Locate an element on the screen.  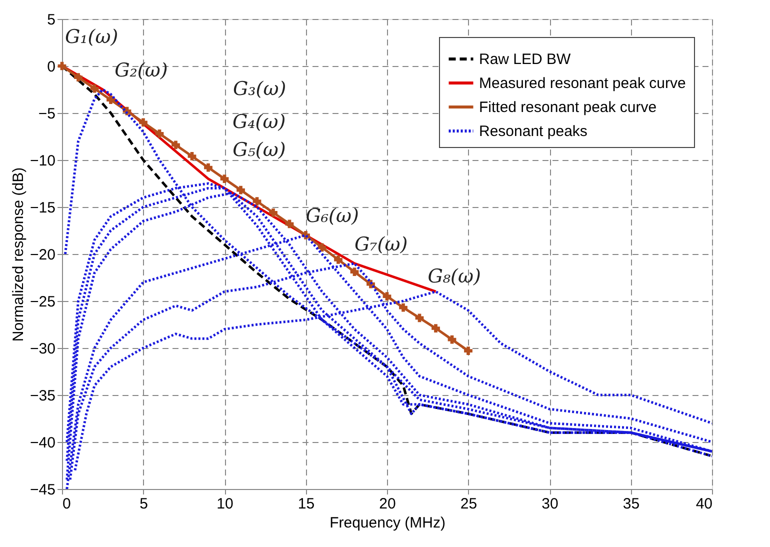
y-tick-label: −5 is located at coordinates (47, 114).